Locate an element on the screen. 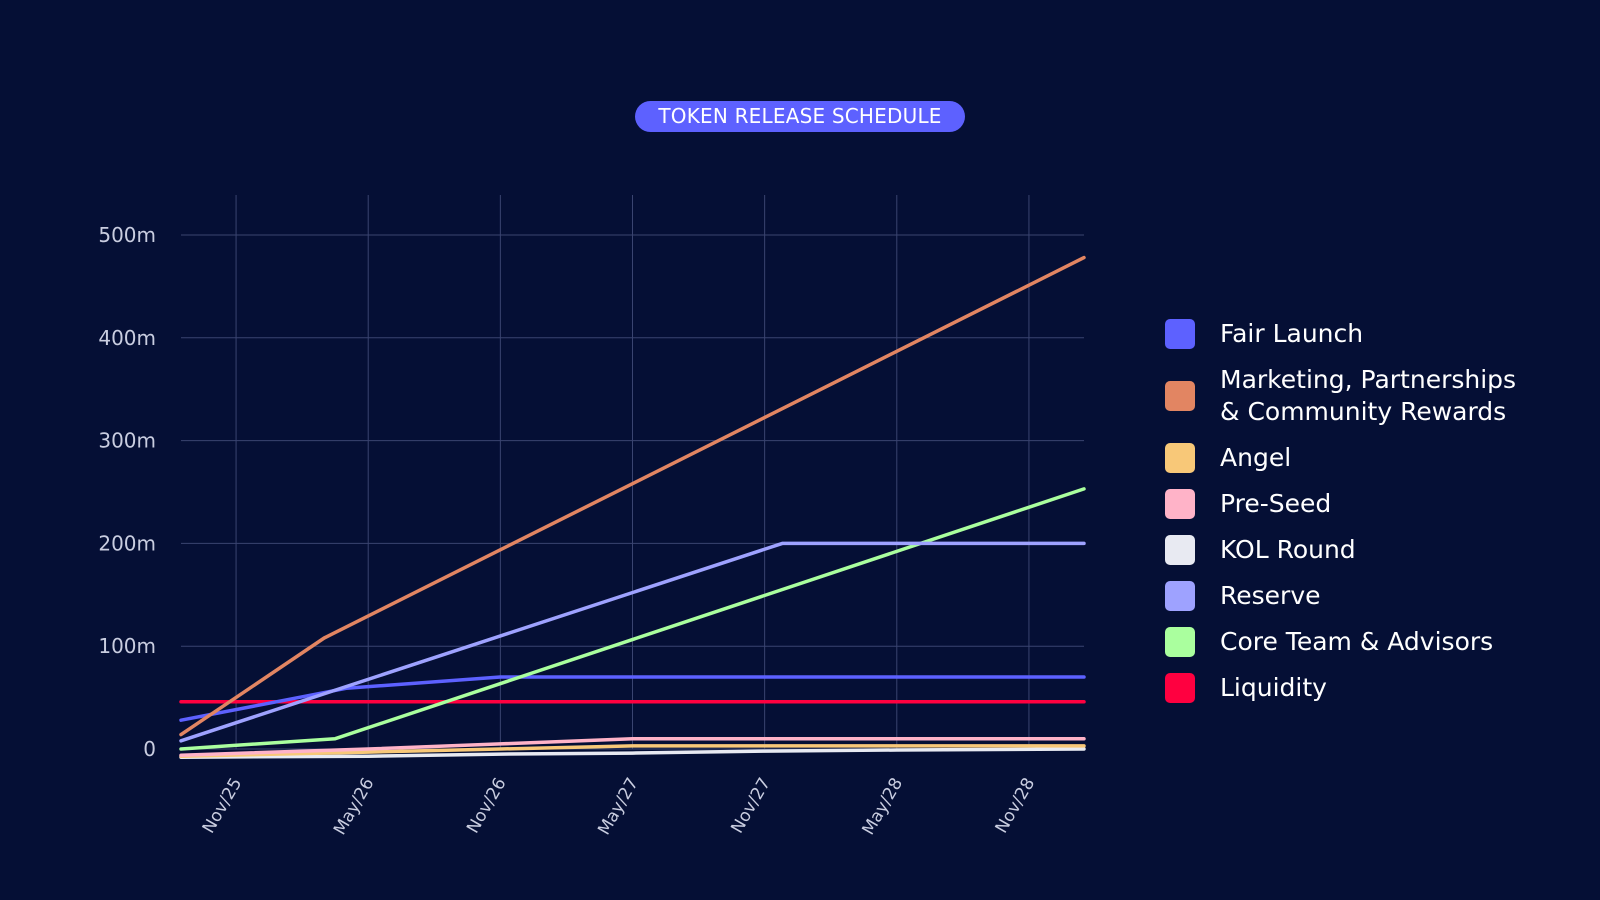 The width and height of the screenshot is (1600, 900). series-line-kol-round is located at coordinates (632, 753).